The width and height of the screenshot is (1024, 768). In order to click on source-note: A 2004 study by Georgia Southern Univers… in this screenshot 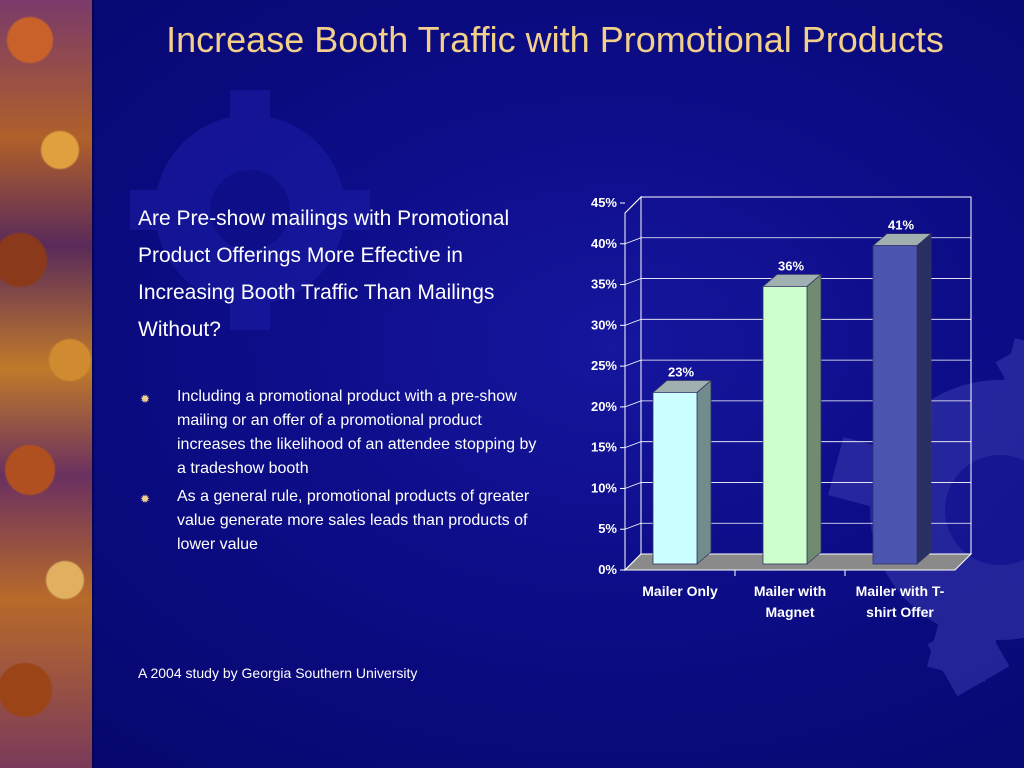, I will do `click(278, 673)`.